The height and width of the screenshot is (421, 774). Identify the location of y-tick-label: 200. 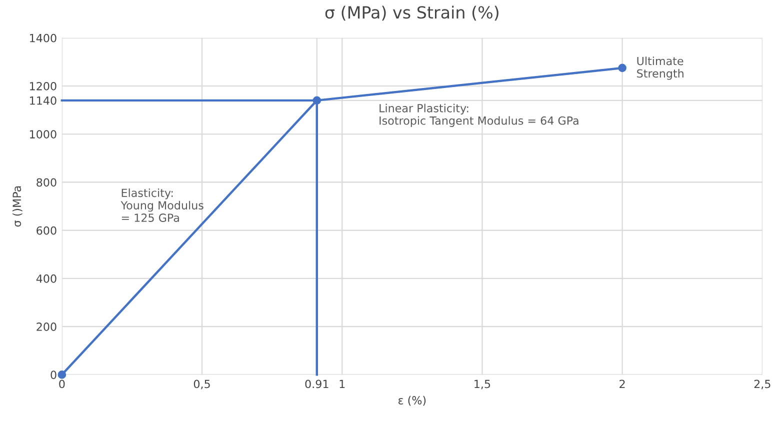
(46, 326).